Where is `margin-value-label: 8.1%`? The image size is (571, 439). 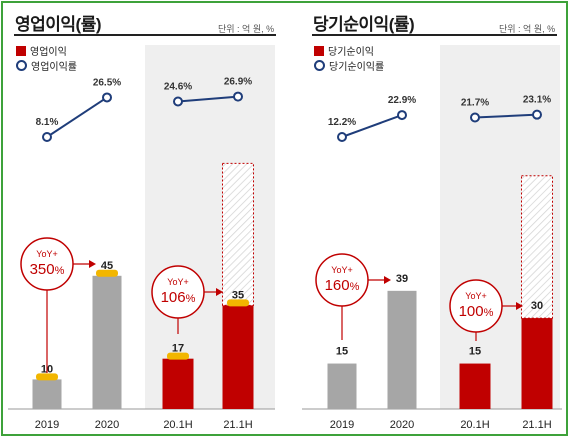 margin-value-label: 8.1% is located at coordinates (47, 122).